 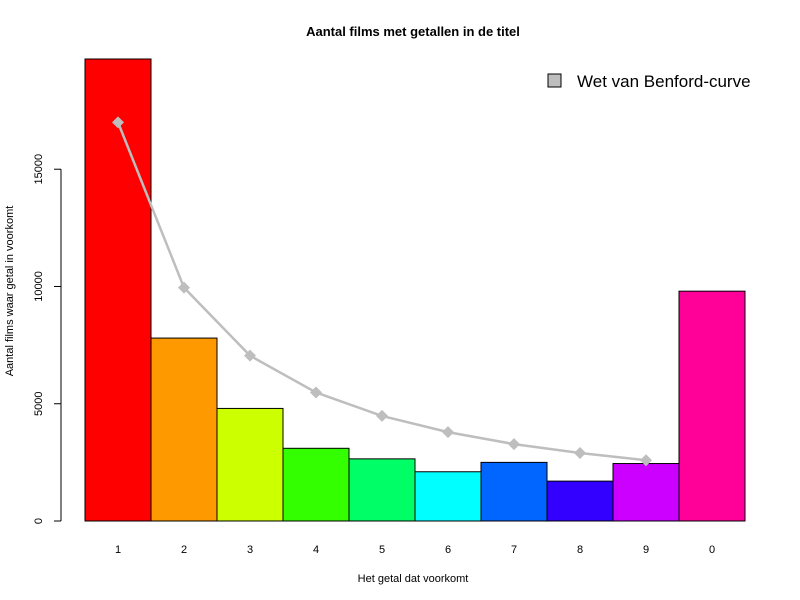 I want to click on y-tick-label-10000: 10000, so click(x=39, y=286).